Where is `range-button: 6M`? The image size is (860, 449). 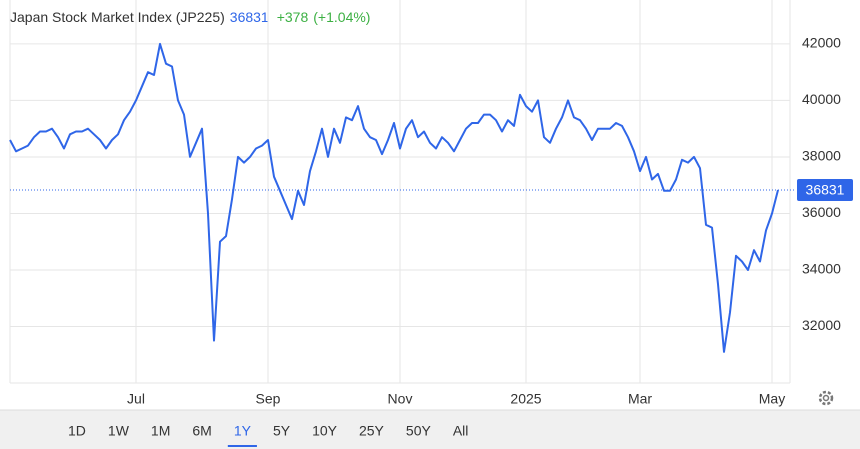 range-button: 6M is located at coordinates (201, 431).